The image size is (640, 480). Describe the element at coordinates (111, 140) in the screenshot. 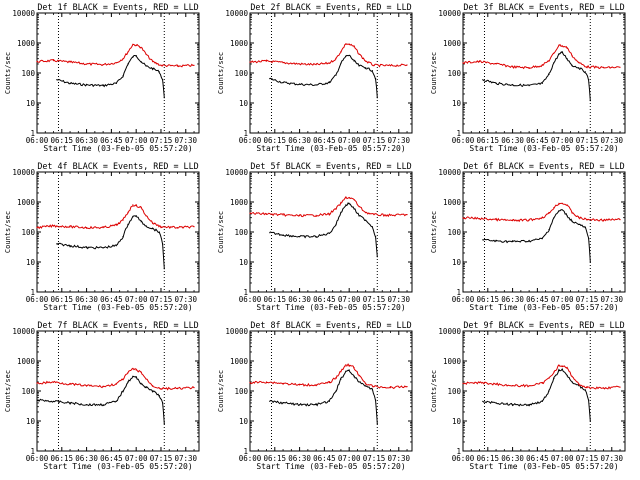

I see `x-tick-label: 06:45` at that location.